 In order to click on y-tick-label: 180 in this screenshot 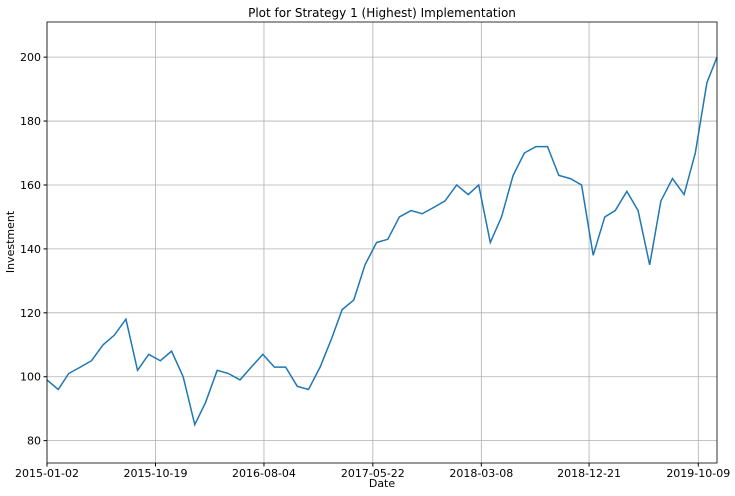, I will do `click(30, 121)`.